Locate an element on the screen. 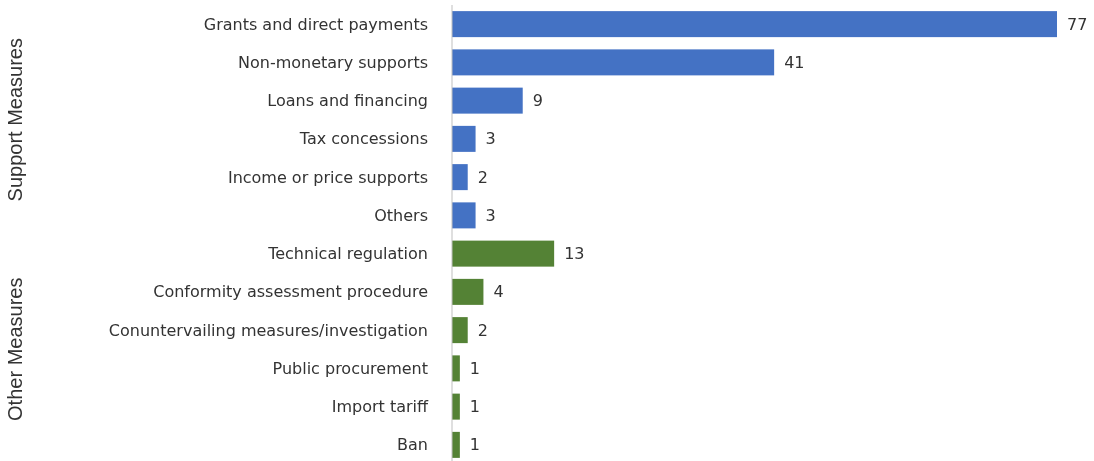 The height and width of the screenshot is (461, 1094). y-tick-label: Tax concessions is located at coordinates (363, 139).